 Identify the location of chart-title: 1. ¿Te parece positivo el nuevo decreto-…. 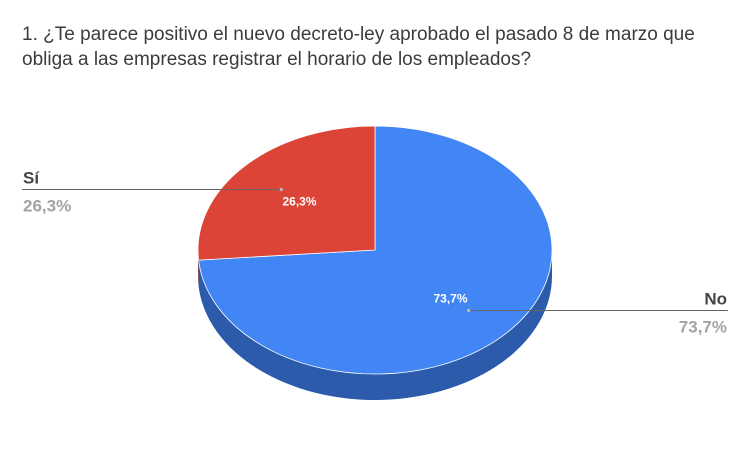
(358, 47).